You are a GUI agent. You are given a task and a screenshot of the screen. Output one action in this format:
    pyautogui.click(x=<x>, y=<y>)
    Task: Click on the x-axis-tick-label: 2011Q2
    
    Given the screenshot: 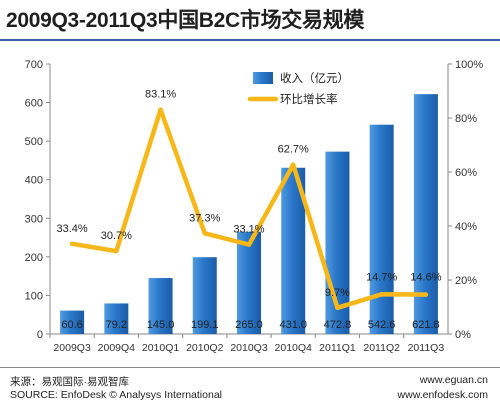 What is the action you would take?
    pyautogui.click(x=381, y=348)
    